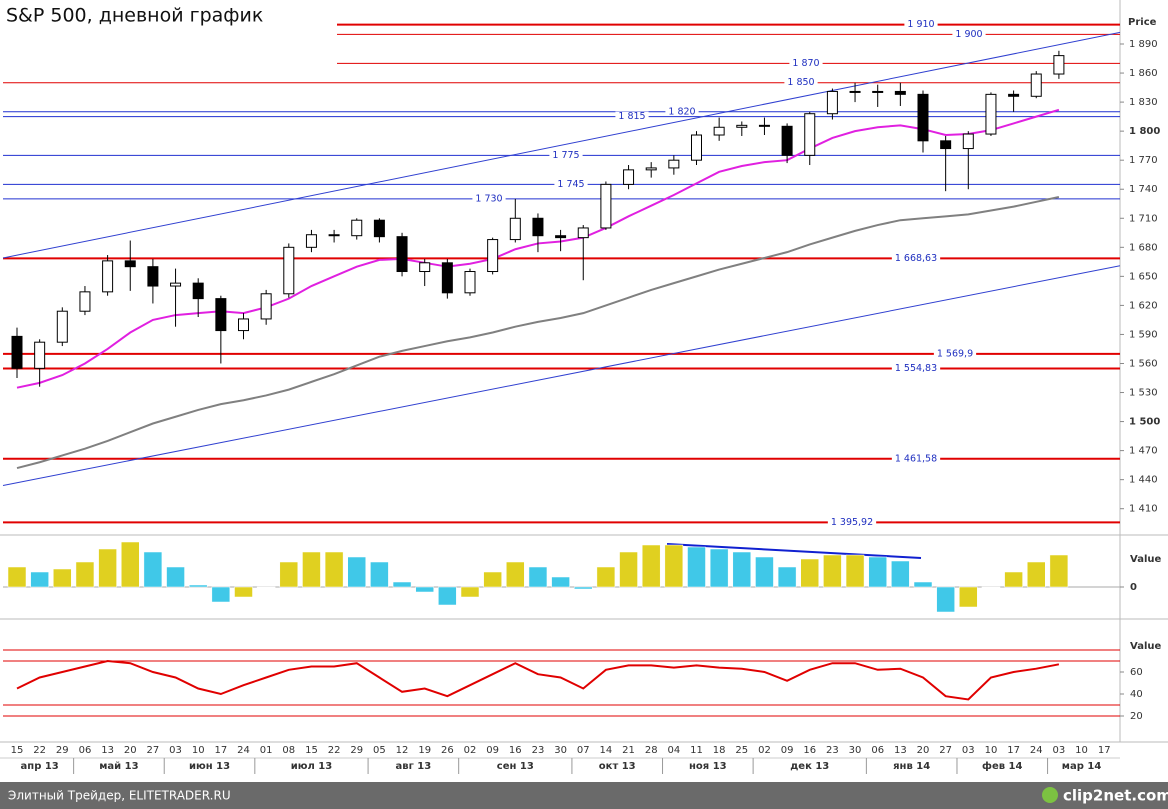  What do you see at coordinates (809, 766) in the screenshot?
I see `month-label: дек 13` at bounding box center [809, 766].